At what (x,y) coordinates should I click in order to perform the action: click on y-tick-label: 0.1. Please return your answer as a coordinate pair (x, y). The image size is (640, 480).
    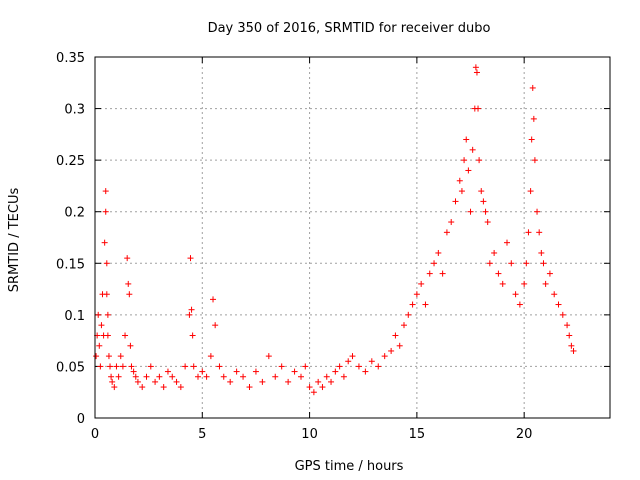
    Looking at the image, I should click on (74, 316).